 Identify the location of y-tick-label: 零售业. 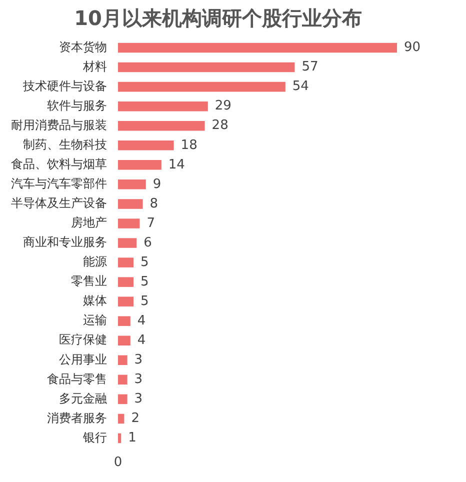
(89, 281).